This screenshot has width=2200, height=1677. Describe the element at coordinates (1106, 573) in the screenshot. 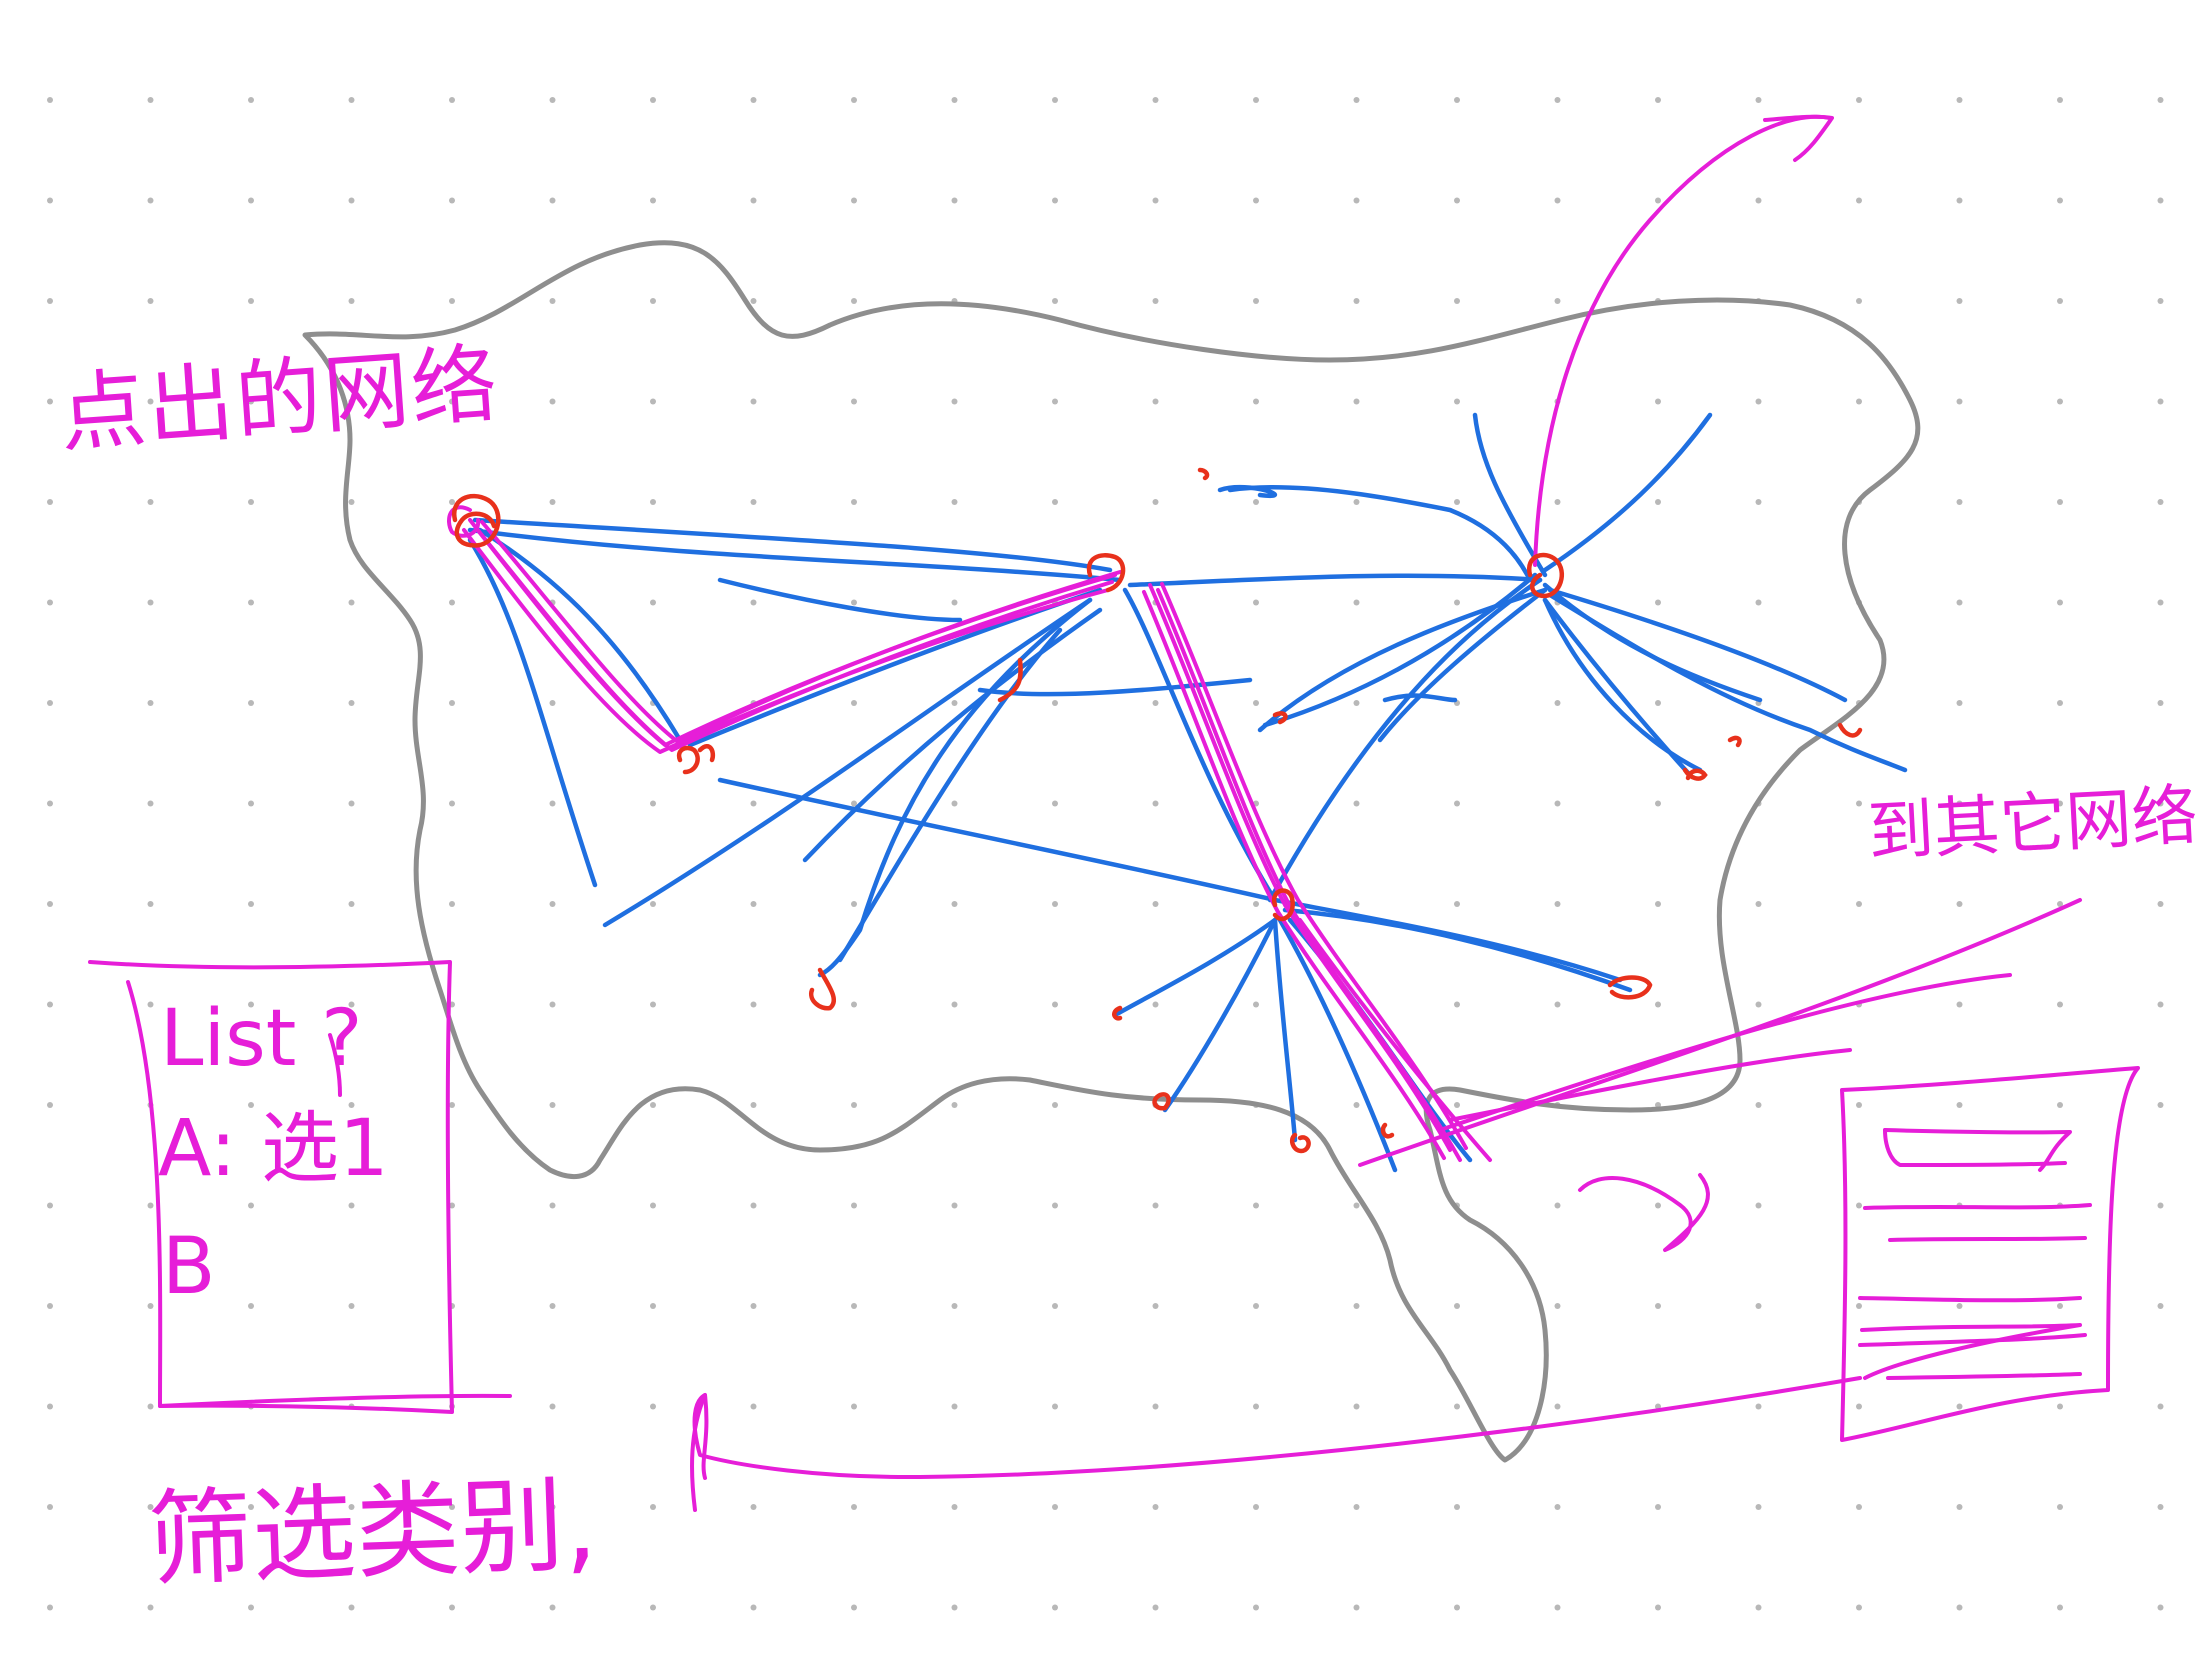

I see `hub-node` at that location.